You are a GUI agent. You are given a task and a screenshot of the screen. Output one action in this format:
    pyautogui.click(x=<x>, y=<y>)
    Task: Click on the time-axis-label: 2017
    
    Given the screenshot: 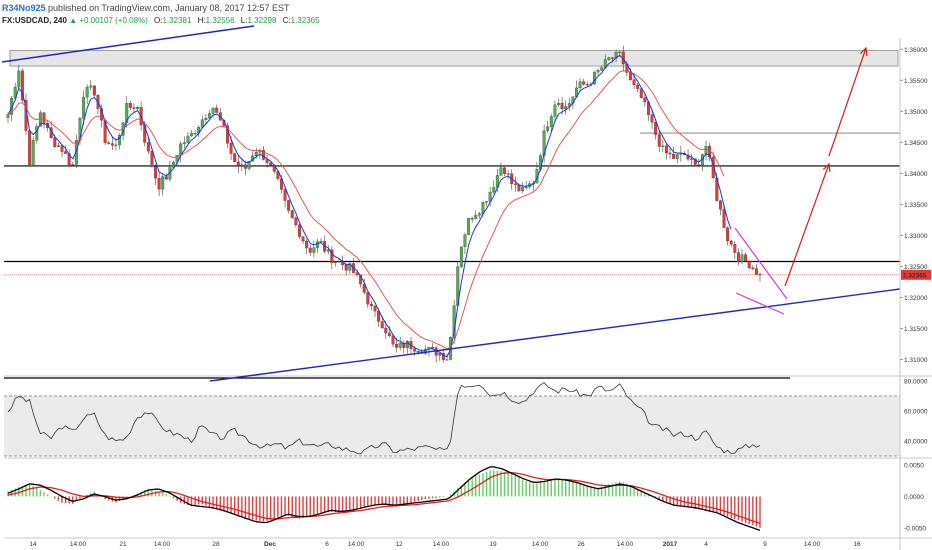 What is the action you would take?
    pyautogui.click(x=670, y=544)
    